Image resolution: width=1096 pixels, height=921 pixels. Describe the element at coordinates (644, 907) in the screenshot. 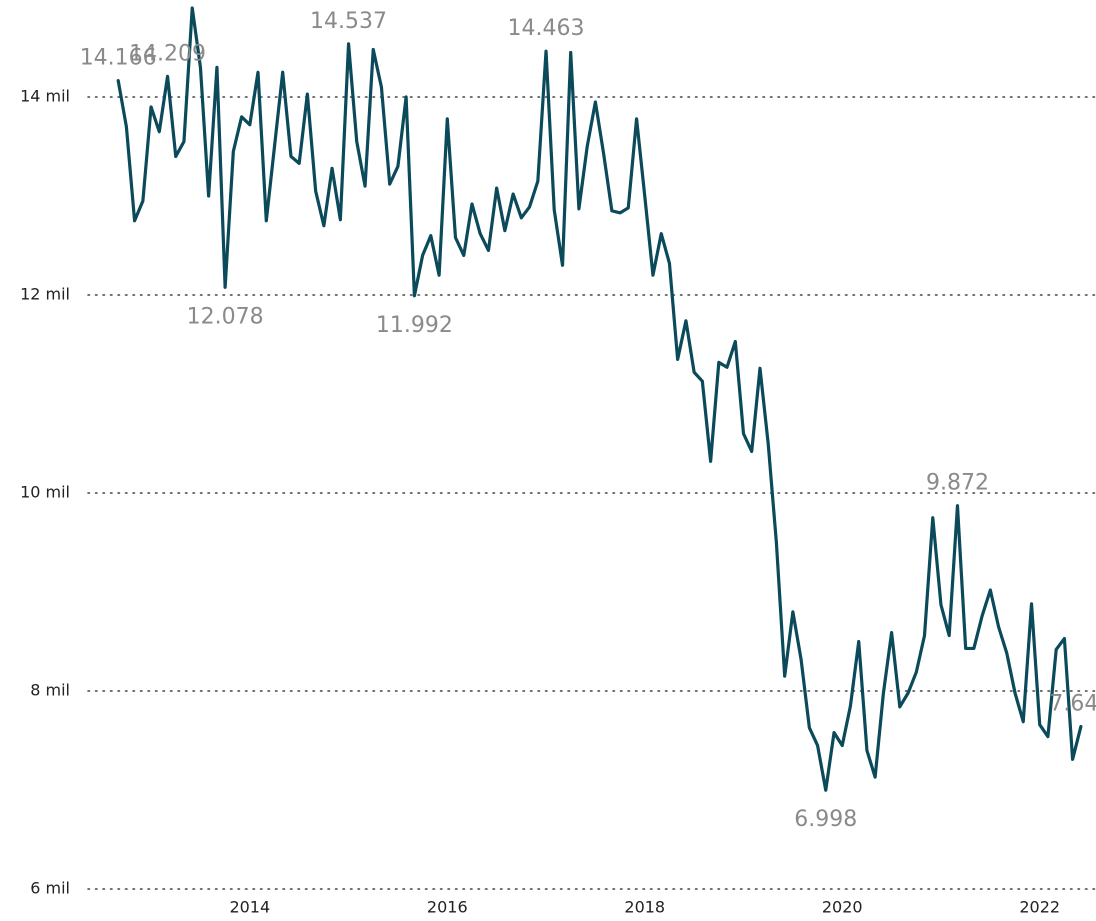

I see `x-tick-label: 2018` at that location.